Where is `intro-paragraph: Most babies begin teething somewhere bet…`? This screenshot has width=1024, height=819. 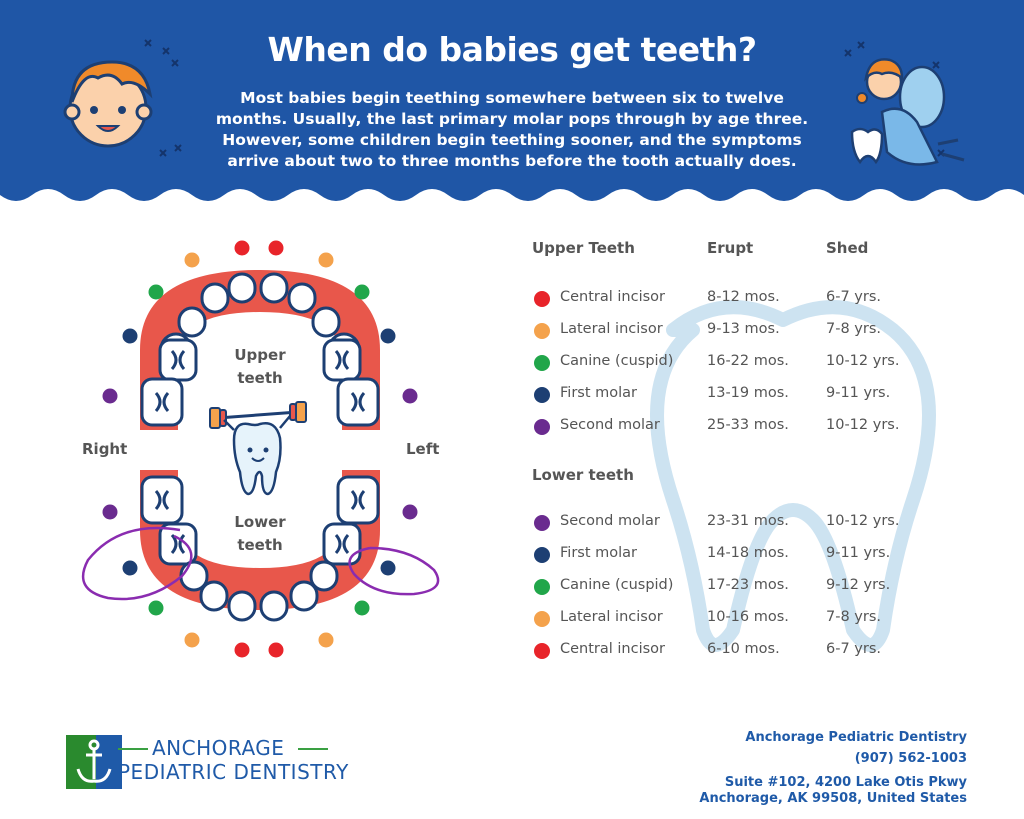
intro-paragraph: Most babies begin teething somewhere bet… is located at coordinates (512, 129).